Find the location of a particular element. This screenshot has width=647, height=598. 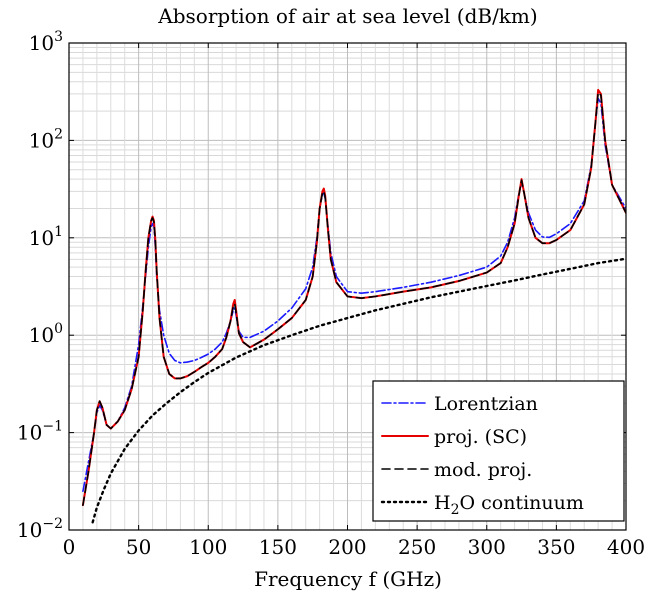

chart-title: Absorption of air at sea level (dB/km) is located at coordinates (347, 16).